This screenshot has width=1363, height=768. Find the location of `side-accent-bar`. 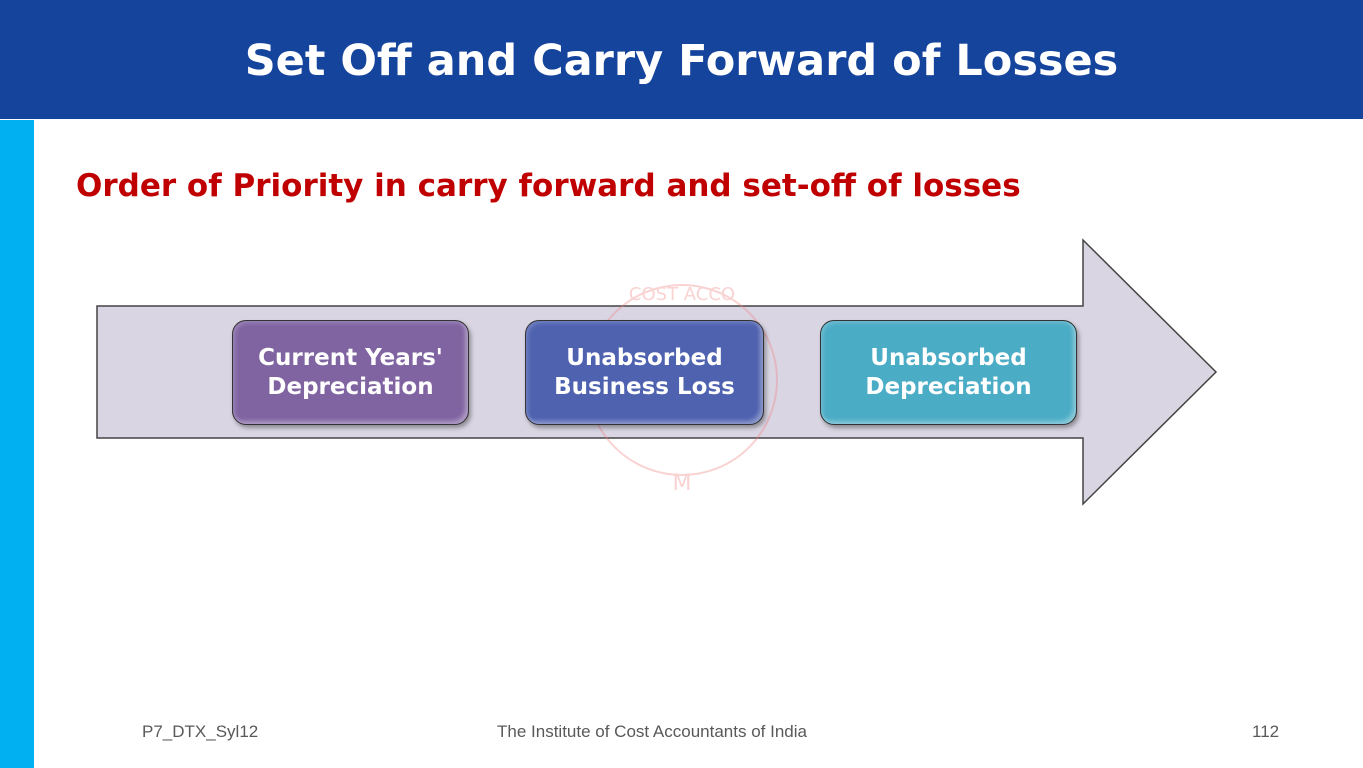

side-accent-bar is located at coordinates (17, 444).